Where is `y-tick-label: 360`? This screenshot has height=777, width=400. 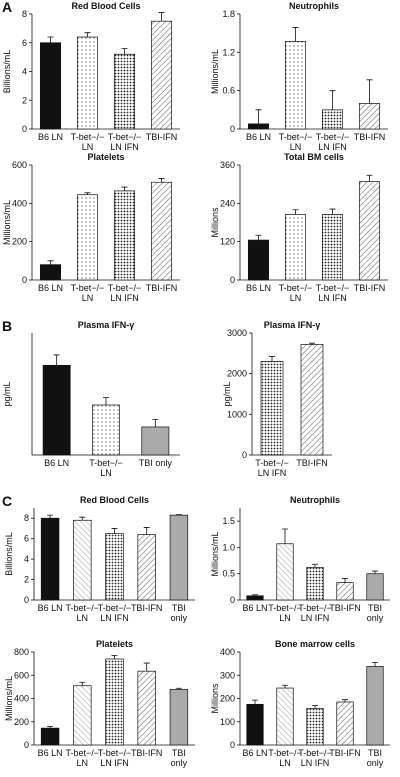 y-tick-label: 360 is located at coordinates (227, 165).